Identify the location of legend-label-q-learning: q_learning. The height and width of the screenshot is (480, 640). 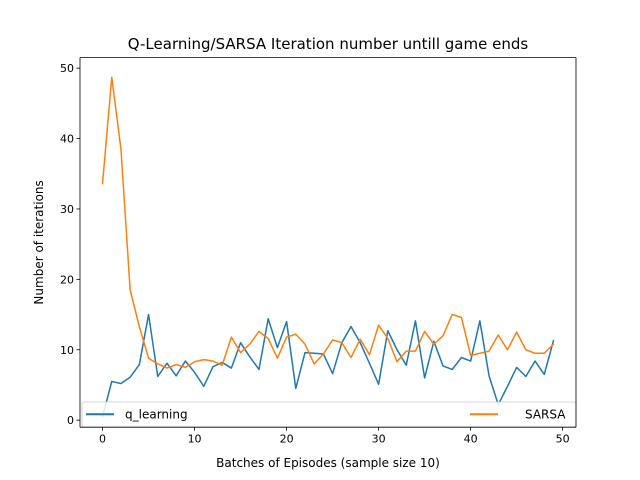
(156, 415).